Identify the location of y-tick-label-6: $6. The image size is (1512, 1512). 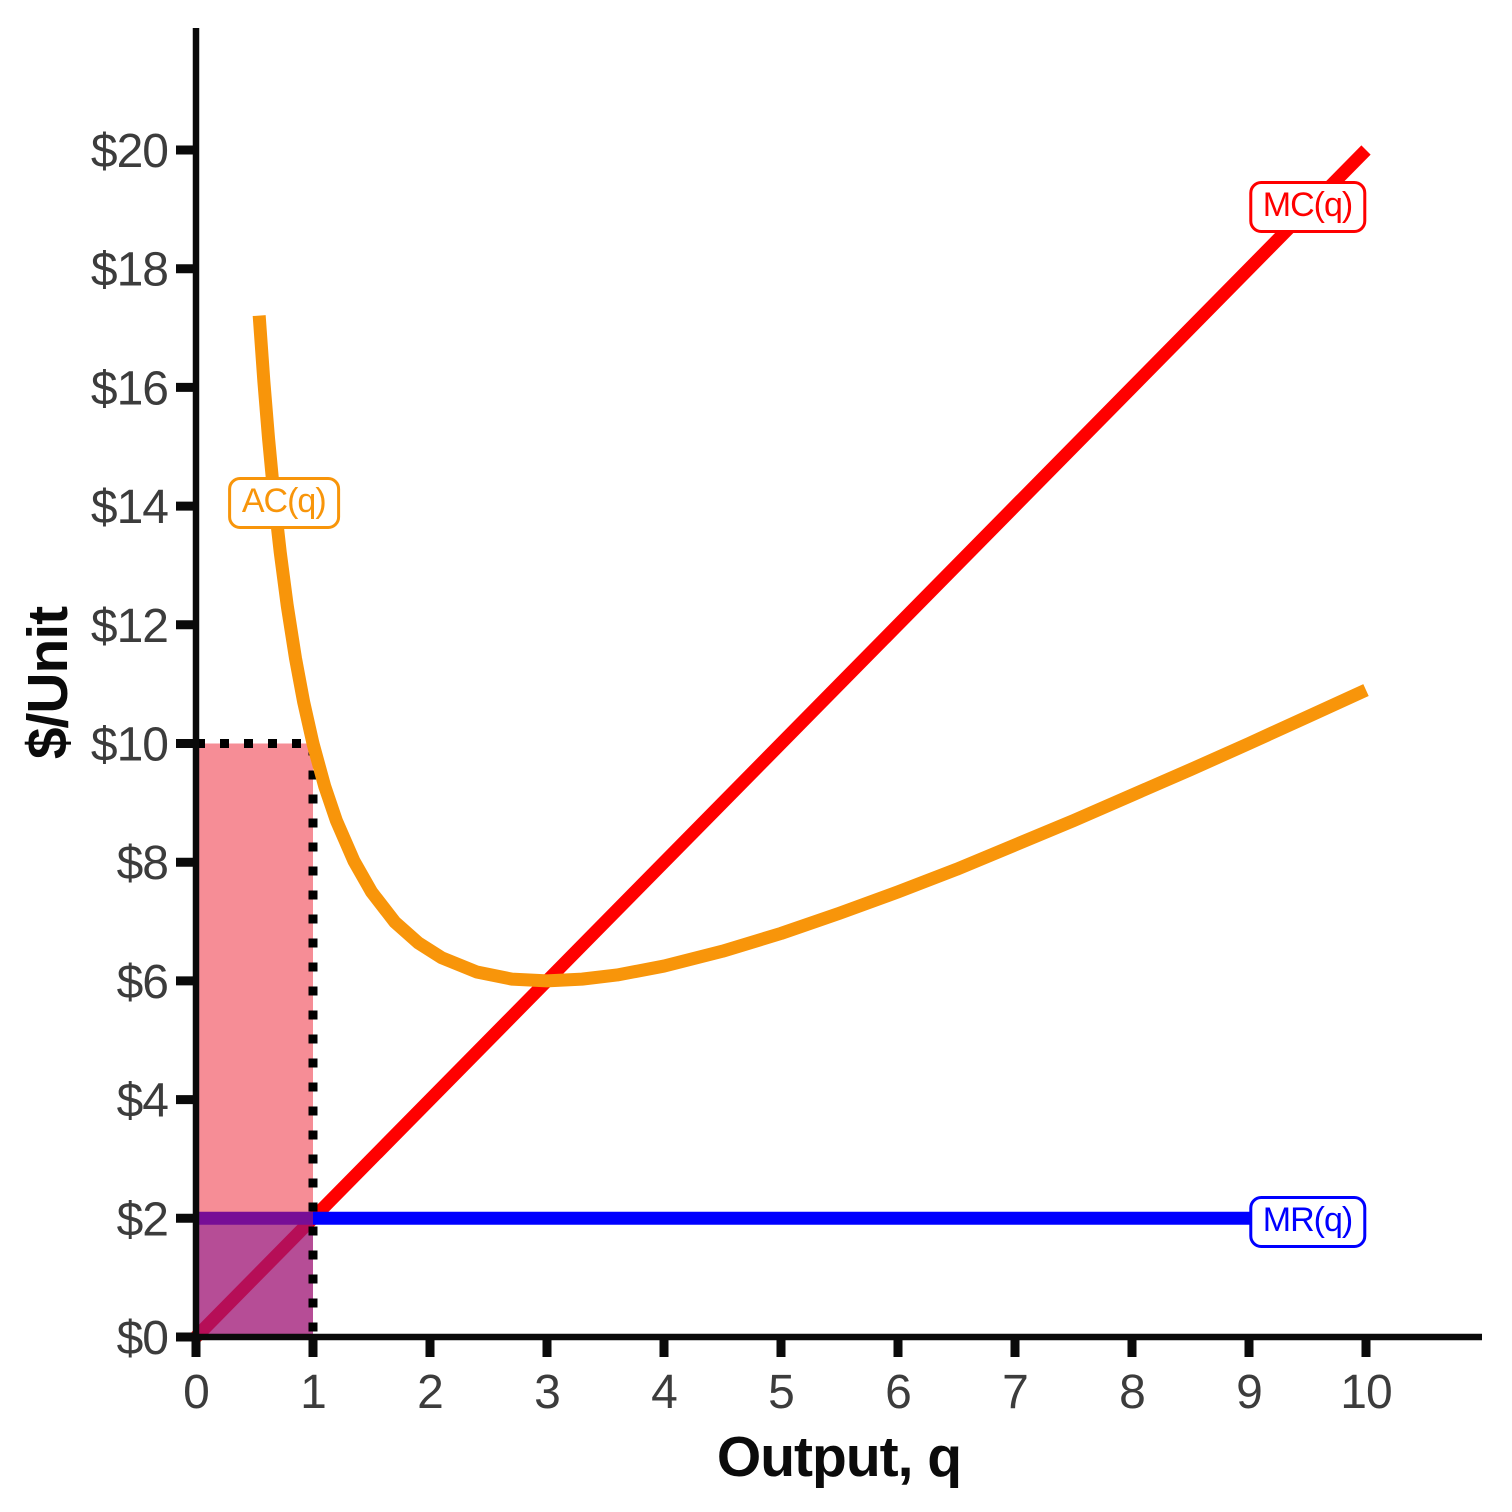
(142, 982).